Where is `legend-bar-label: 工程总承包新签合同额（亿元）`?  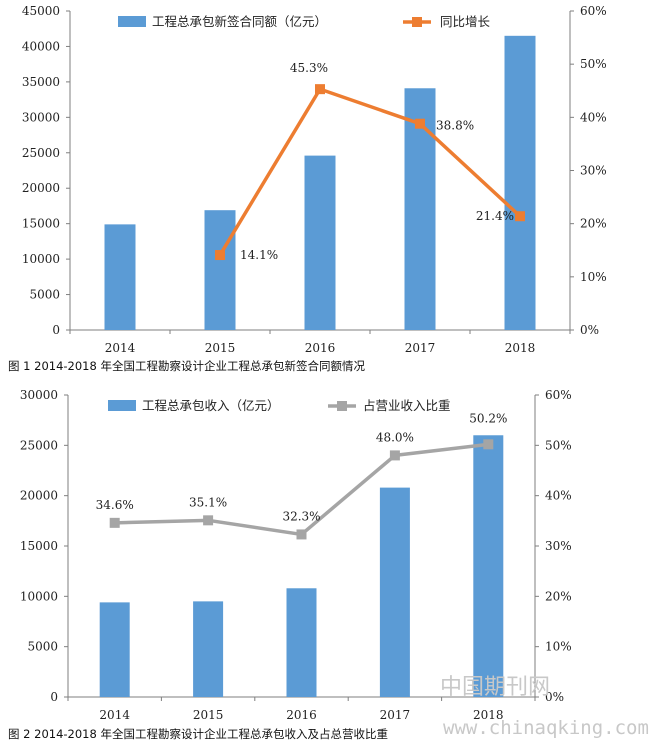
legend-bar-label: 工程总承包新签合同额（亿元） is located at coordinates (239, 21).